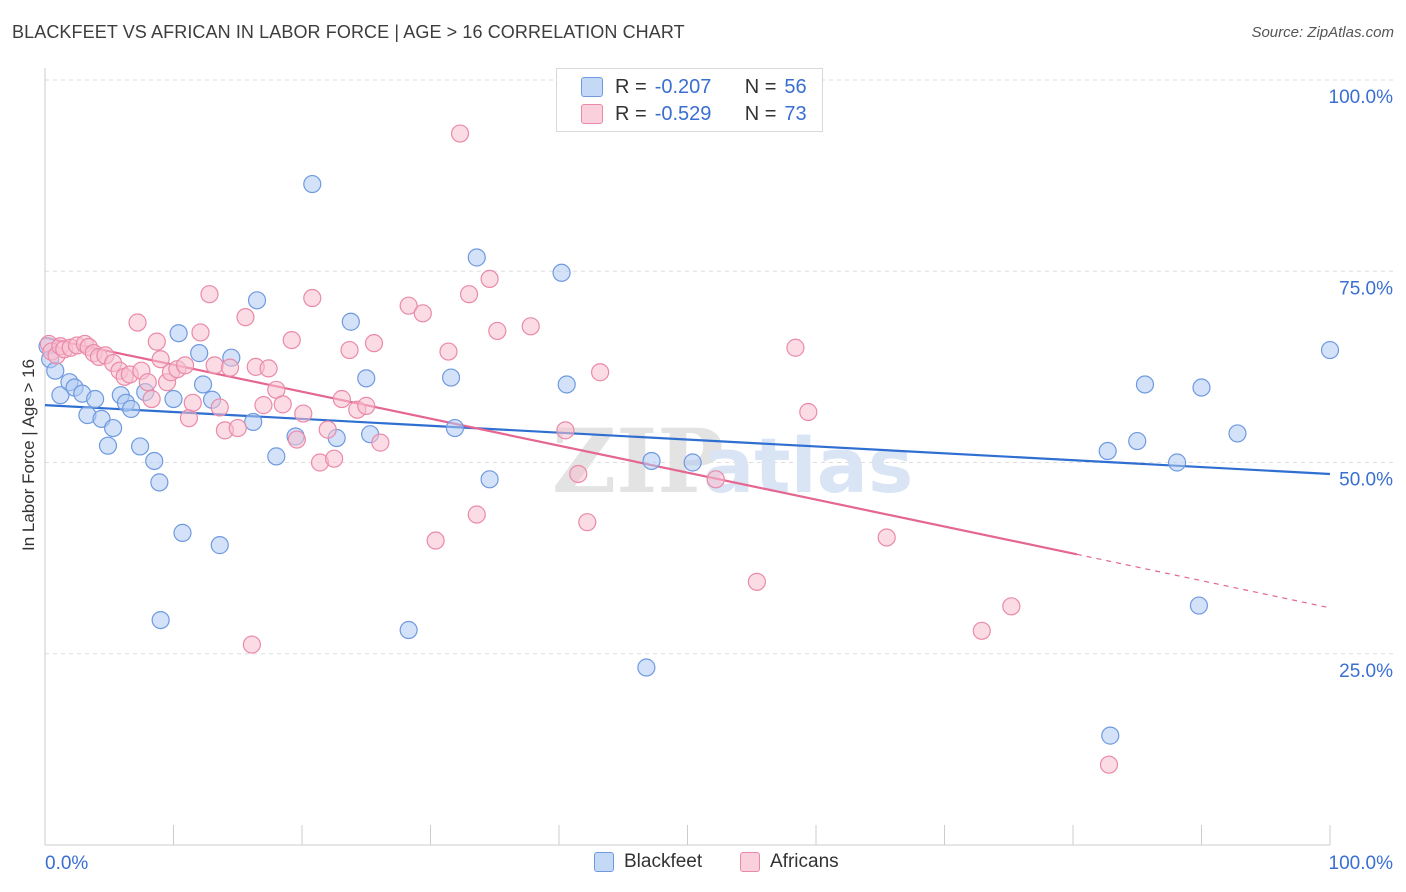 Image resolution: width=1406 pixels, height=892 pixels. What do you see at coordinates (1366, 288) in the screenshot?
I see `y-tick-label: 75.0%` at bounding box center [1366, 288].